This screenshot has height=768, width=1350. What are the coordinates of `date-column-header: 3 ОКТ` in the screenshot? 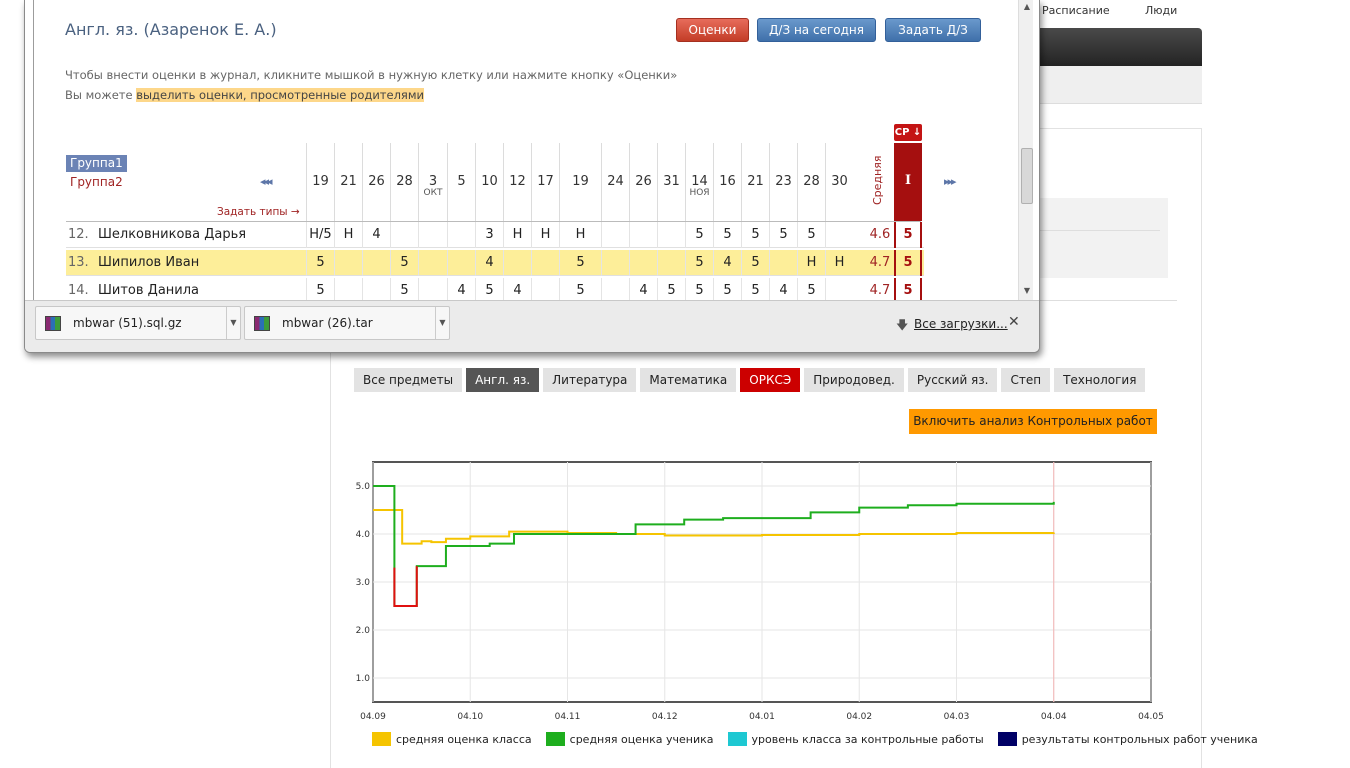 It's located at (432, 182).